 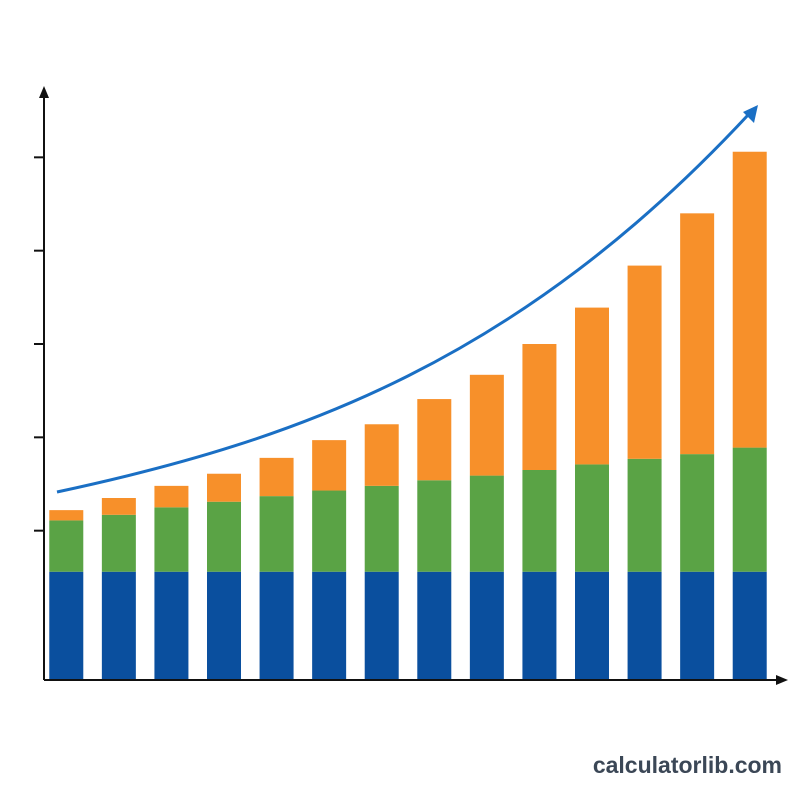 I want to click on x-axis-arrow, so click(x=782, y=680).